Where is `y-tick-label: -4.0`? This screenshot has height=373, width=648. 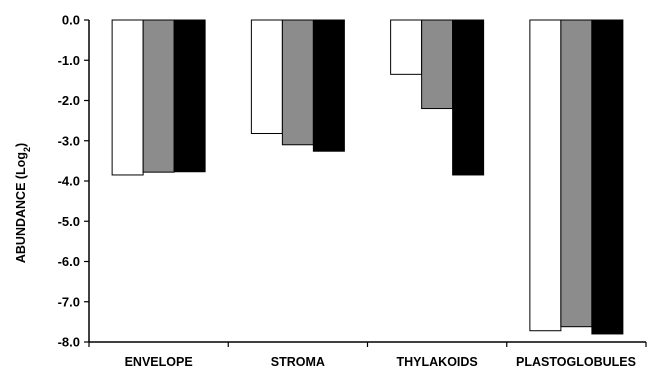
y-tick-label: -4.0 is located at coordinates (69, 181).